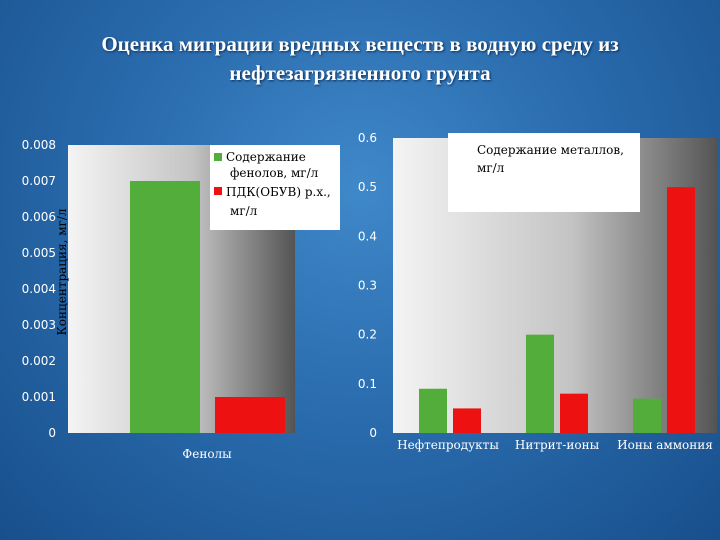 The height and width of the screenshot is (540, 720). I want to click on chart1-bar-mpc, so click(250, 415).